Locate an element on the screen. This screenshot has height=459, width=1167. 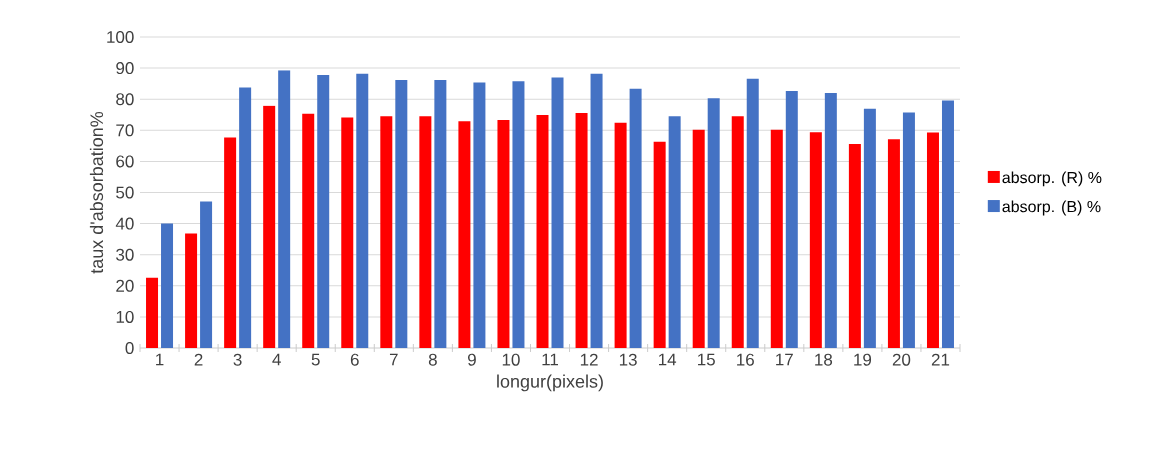
y-tick-label: 70 is located at coordinates (125, 130).